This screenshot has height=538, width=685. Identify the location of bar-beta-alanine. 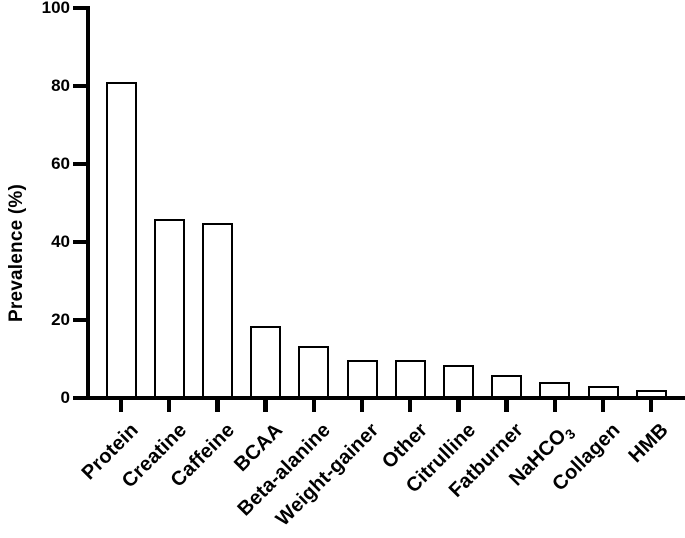
(314, 372).